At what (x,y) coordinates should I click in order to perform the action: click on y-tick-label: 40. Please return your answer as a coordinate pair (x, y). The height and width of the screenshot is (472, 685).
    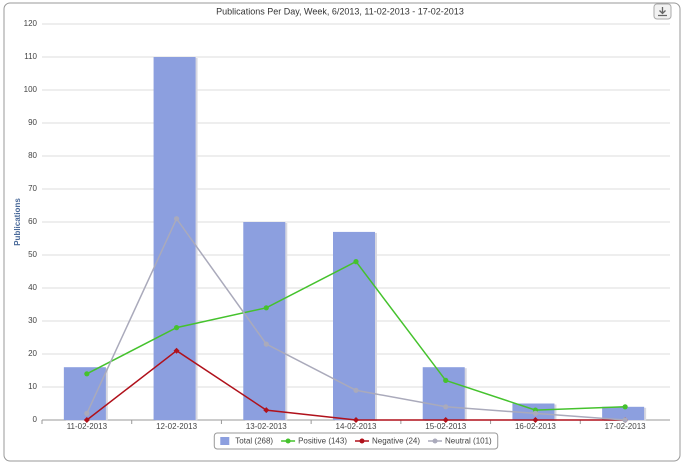
    Looking at the image, I should click on (32, 287).